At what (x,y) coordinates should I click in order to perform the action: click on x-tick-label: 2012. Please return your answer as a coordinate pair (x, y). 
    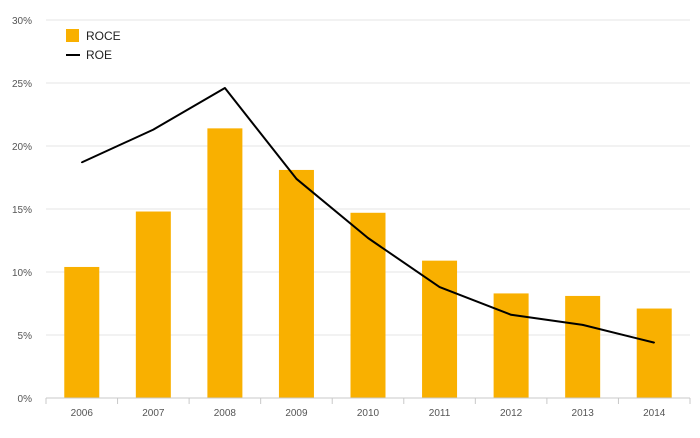
    Looking at the image, I should click on (511, 413).